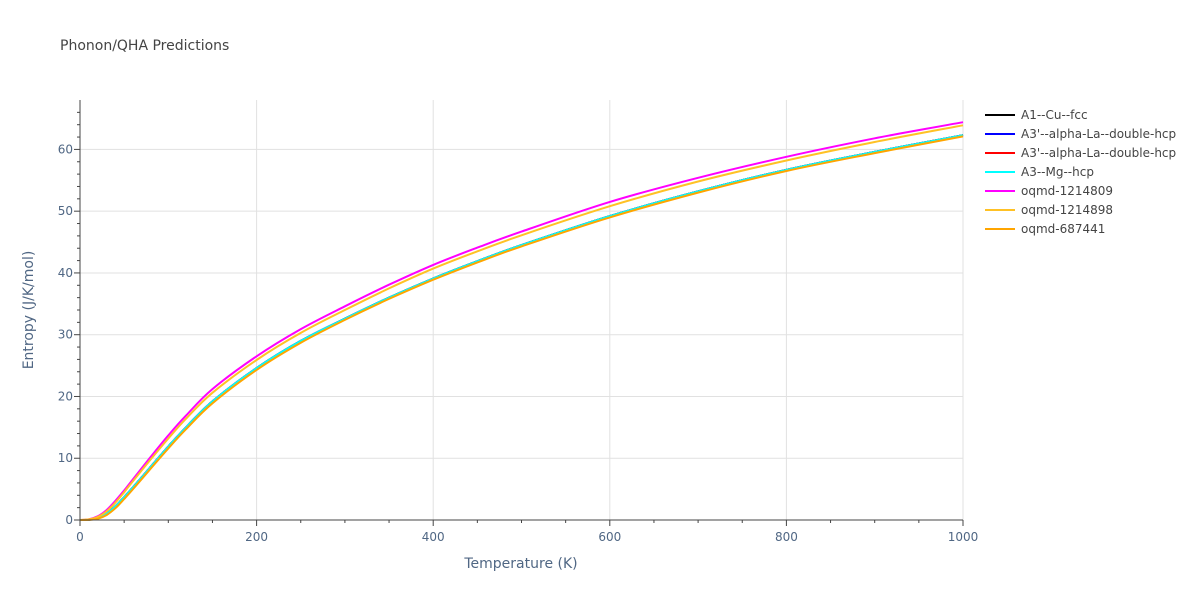  What do you see at coordinates (1054, 115) in the screenshot?
I see `legend-entry: A1--Cu--fcc` at bounding box center [1054, 115].